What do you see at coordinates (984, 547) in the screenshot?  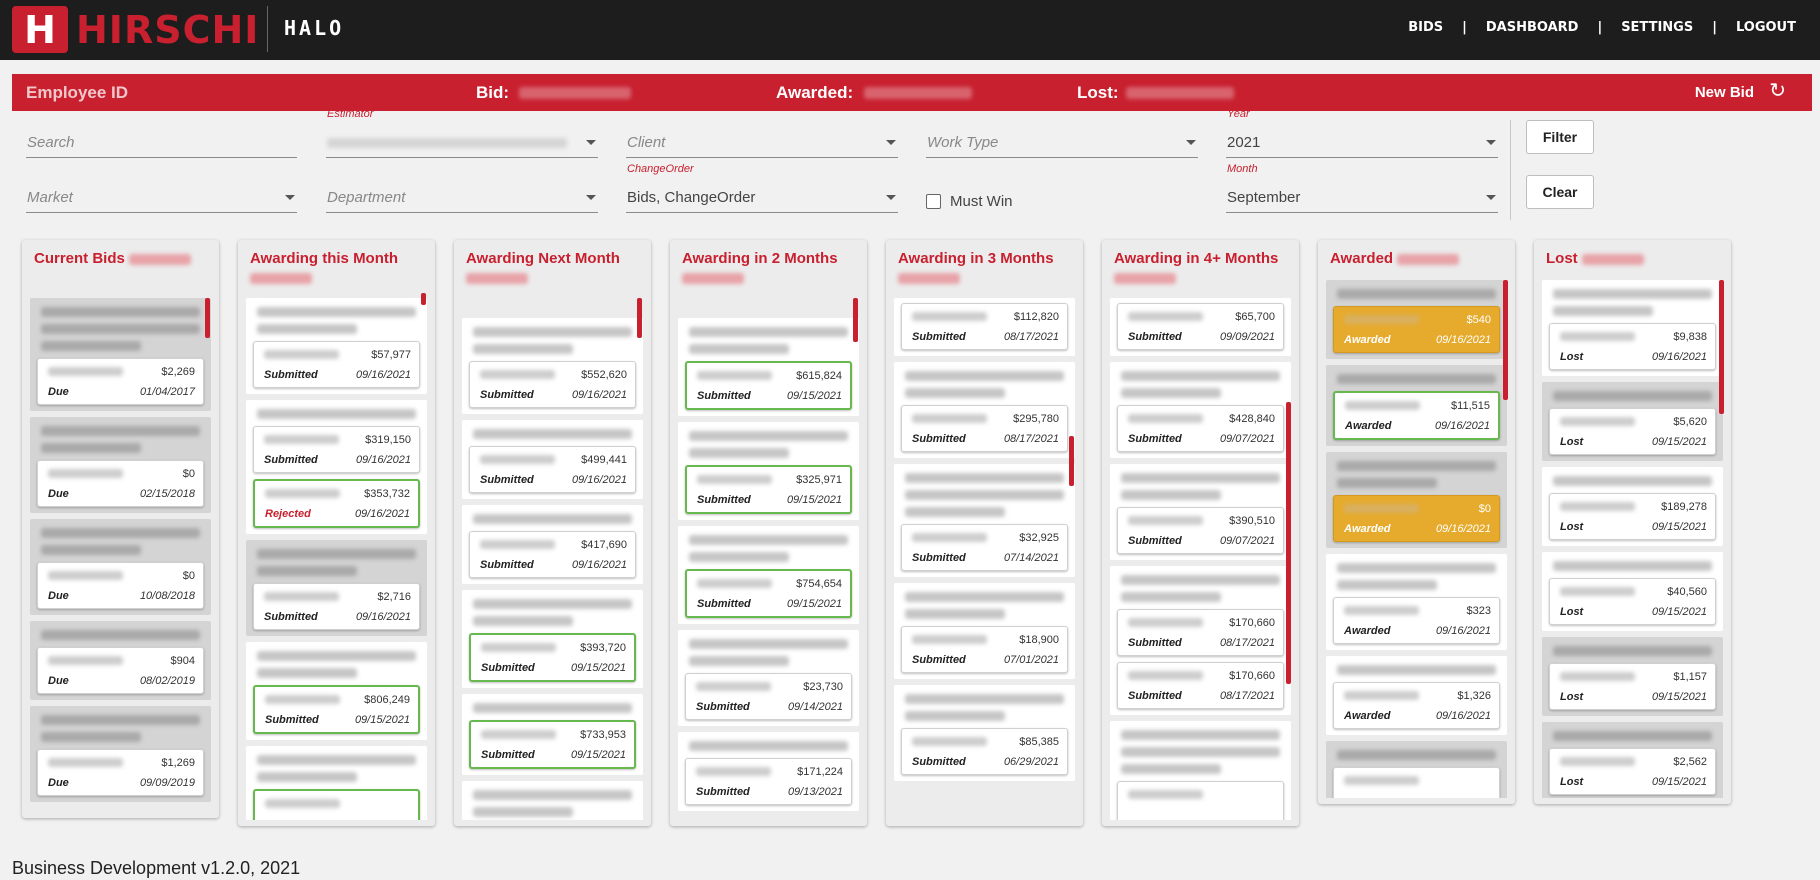 I see `bid-card: $32,925 Submitted 07/14/2021` at bounding box center [984, 547].